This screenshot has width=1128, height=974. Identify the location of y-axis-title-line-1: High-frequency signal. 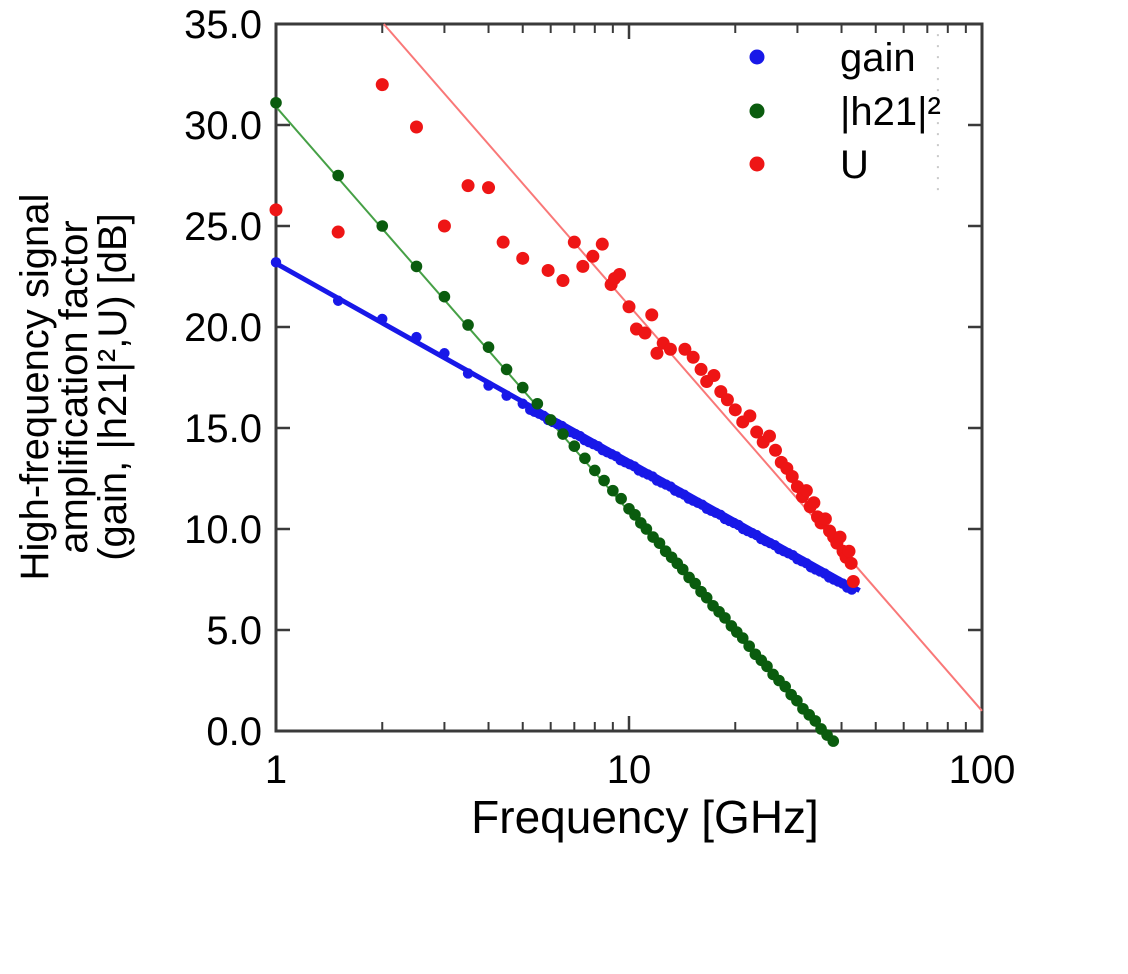
(35, 387).